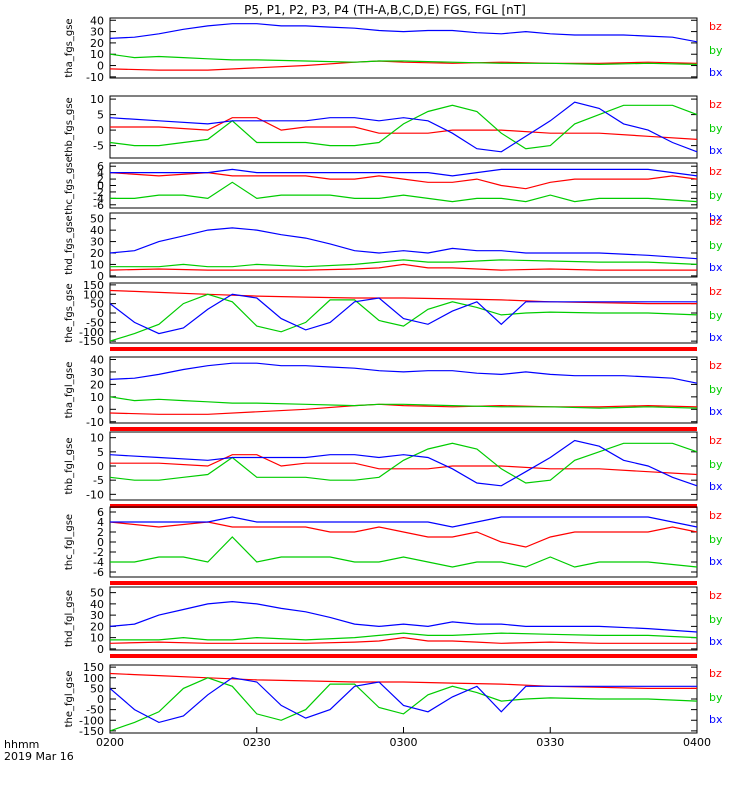  Describe the element at coordinates (257, 742) in the screenshot. I see `x-tick-label: 0230` at that location.